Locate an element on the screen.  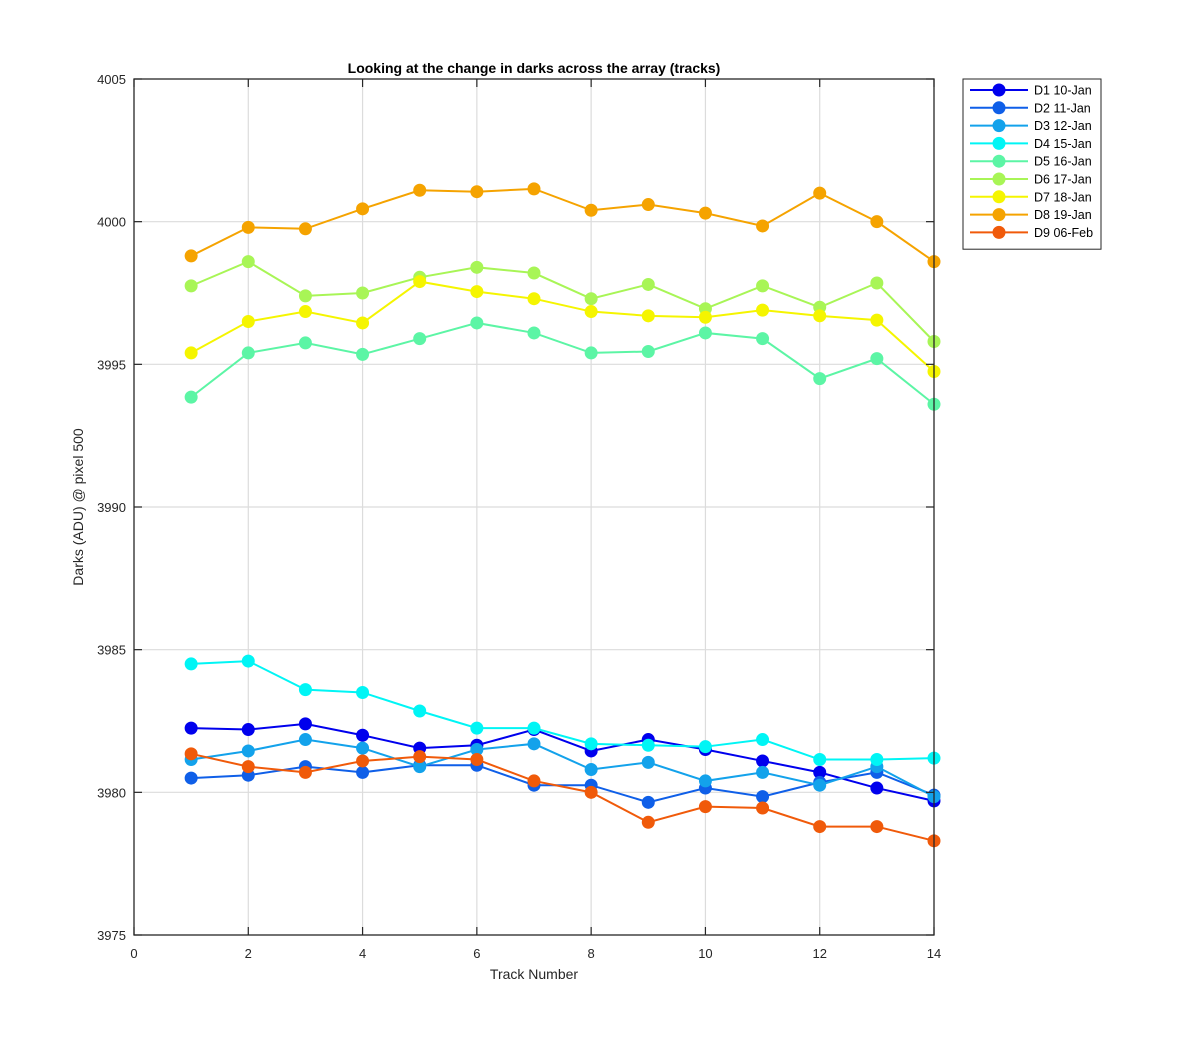
x-axis-label: Track Number is located at coordinates (534, 974).